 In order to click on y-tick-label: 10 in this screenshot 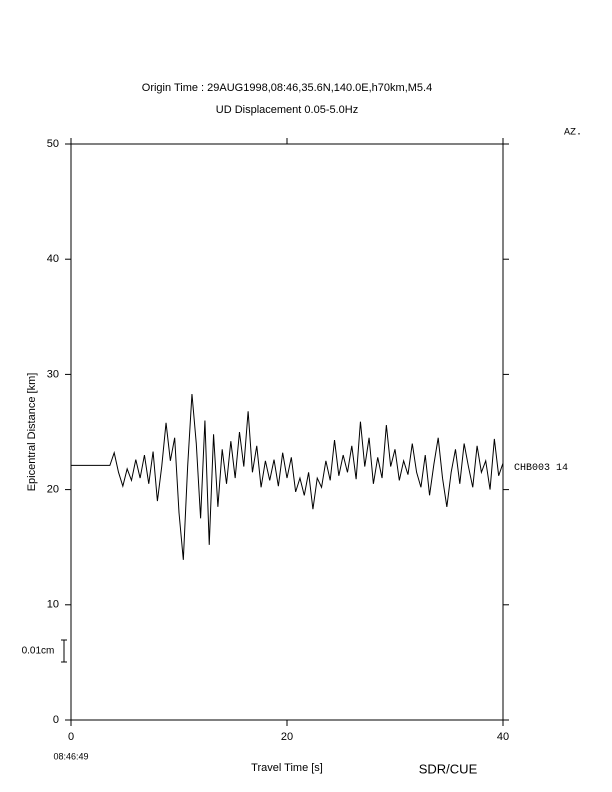, I will do `click(53, 605)`.